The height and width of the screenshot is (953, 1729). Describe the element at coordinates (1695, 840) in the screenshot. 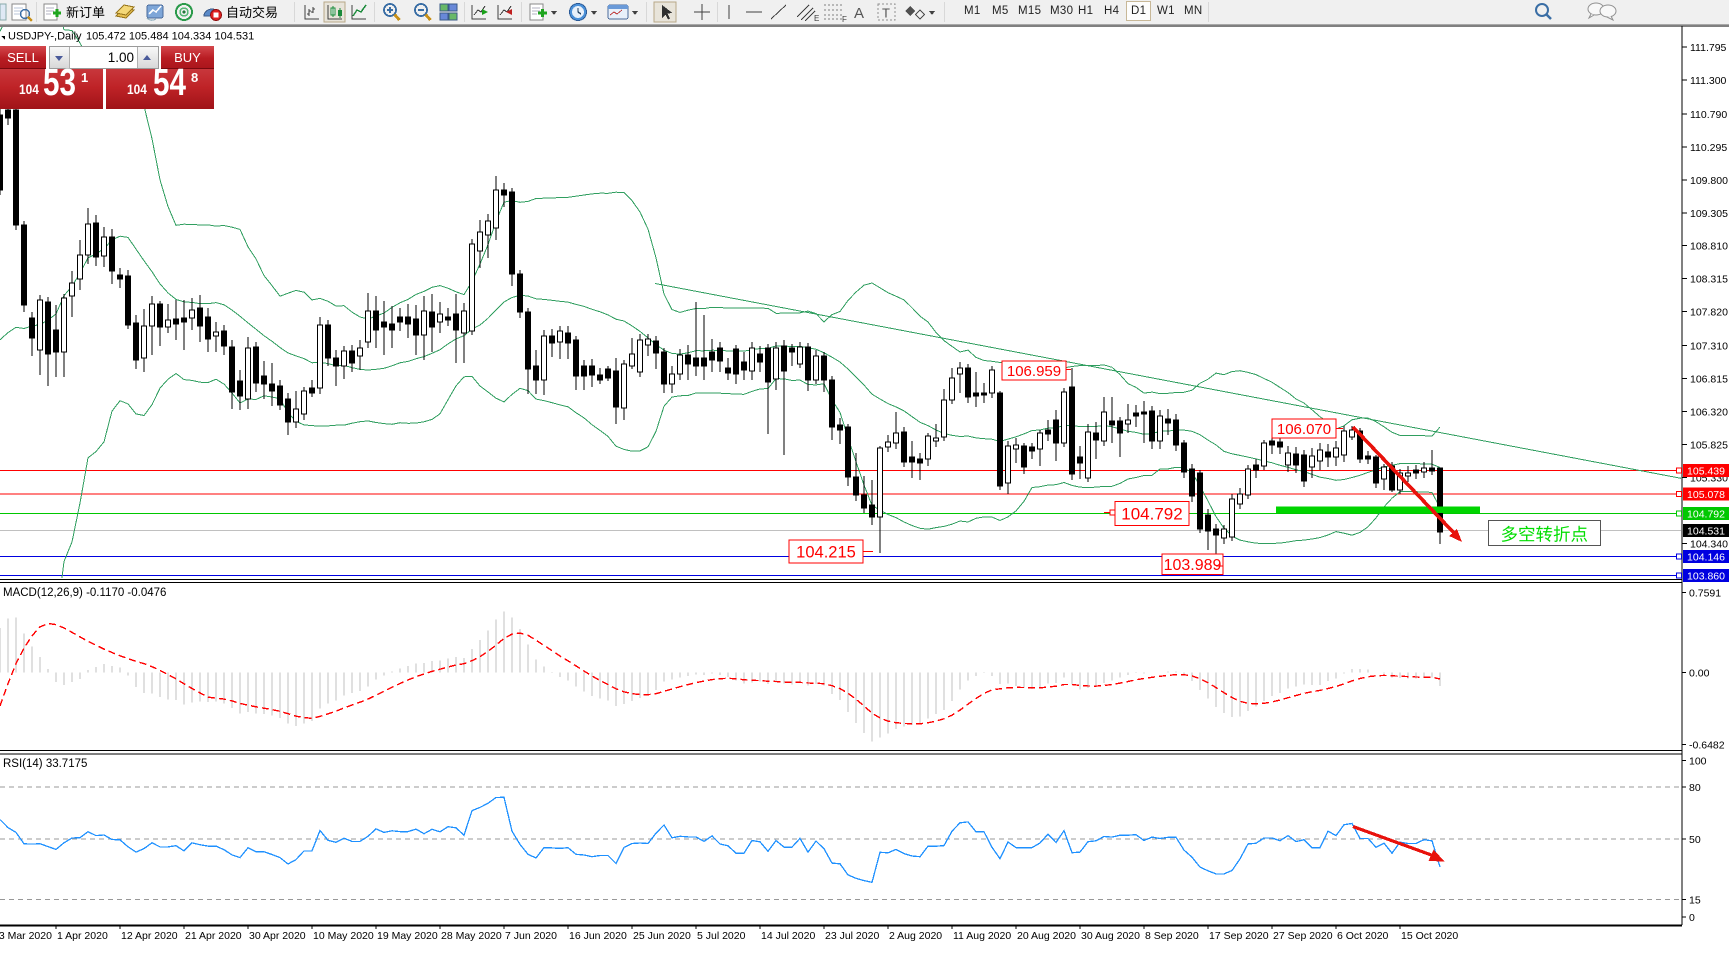

I see `svg-text: 50` at that location.